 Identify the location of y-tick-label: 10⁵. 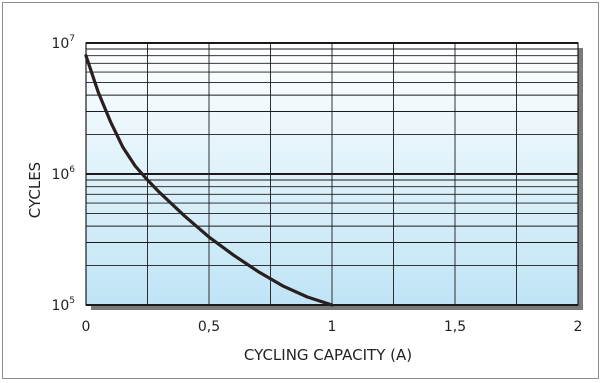
(63, 305).